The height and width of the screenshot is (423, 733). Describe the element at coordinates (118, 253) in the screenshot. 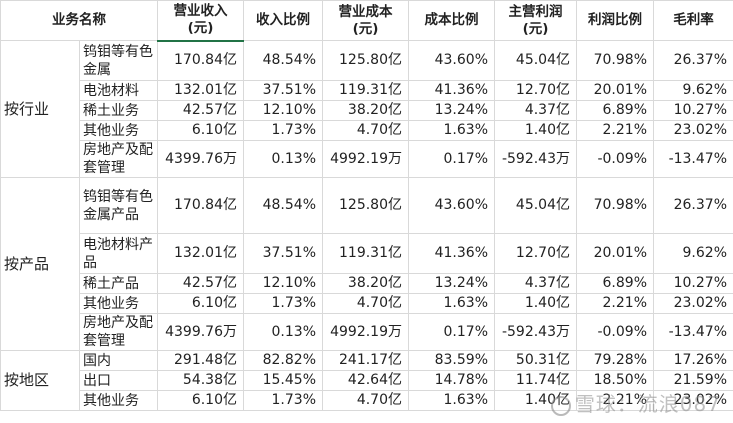

I see `row-item-name: 电池材料产品` at that location.